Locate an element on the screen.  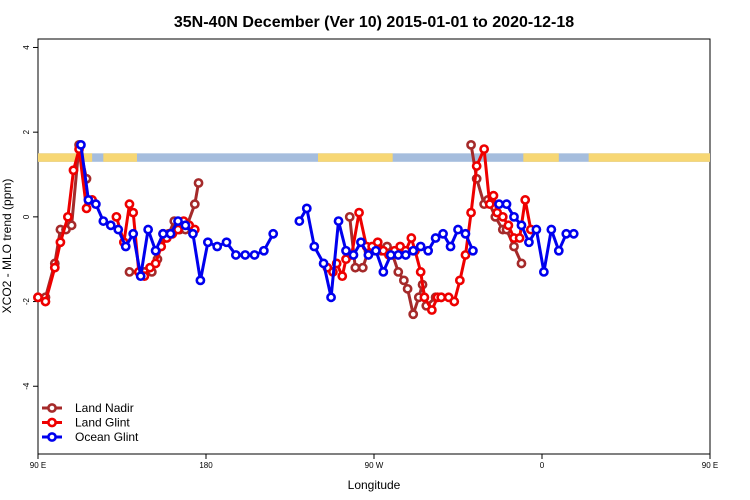
y-tick-label: 2 is located at coordinates (26, 131).